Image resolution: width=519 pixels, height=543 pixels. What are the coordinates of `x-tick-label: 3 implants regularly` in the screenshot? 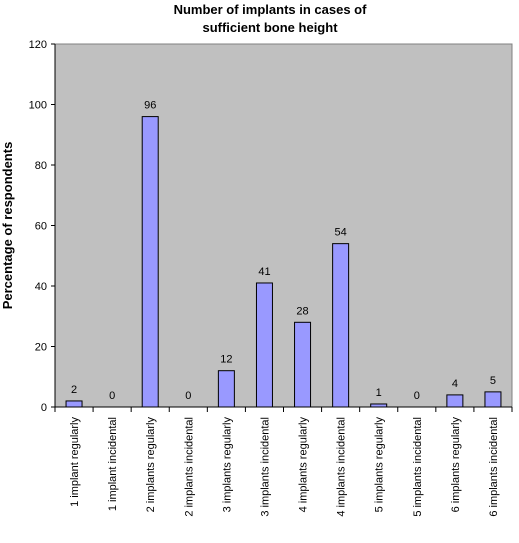 It's located at (227, 465).